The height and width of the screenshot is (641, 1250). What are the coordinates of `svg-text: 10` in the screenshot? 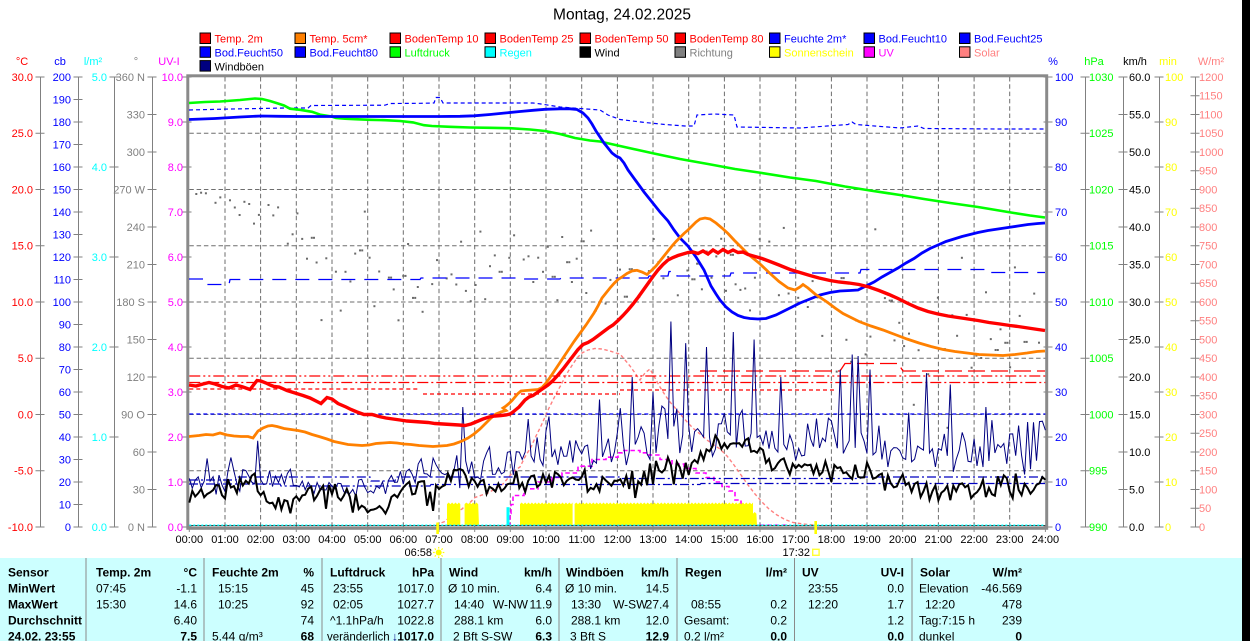 It's located at (1171, 483).